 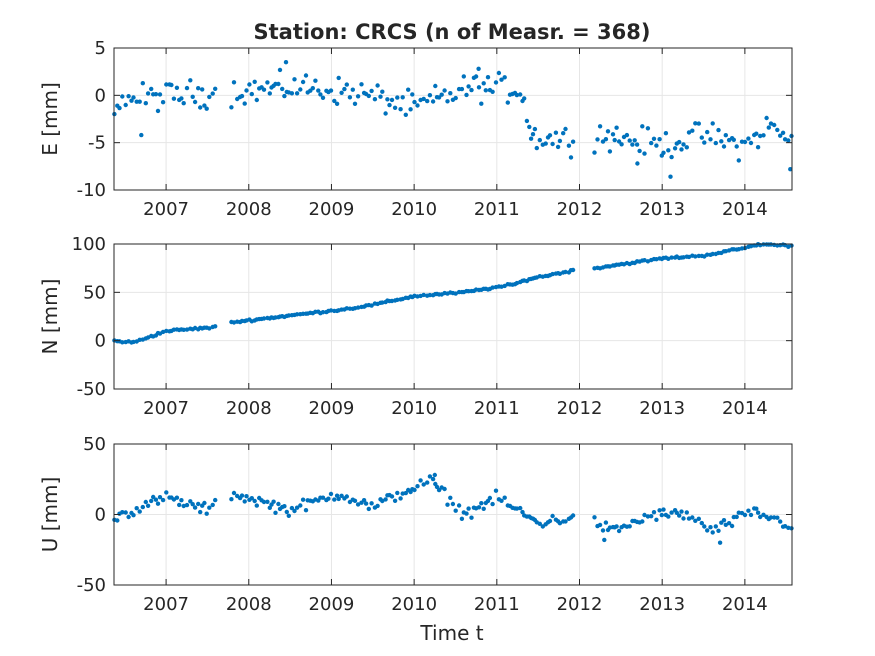 I want to click on y-axis-label: U [mm], so click(x=50, y=515).